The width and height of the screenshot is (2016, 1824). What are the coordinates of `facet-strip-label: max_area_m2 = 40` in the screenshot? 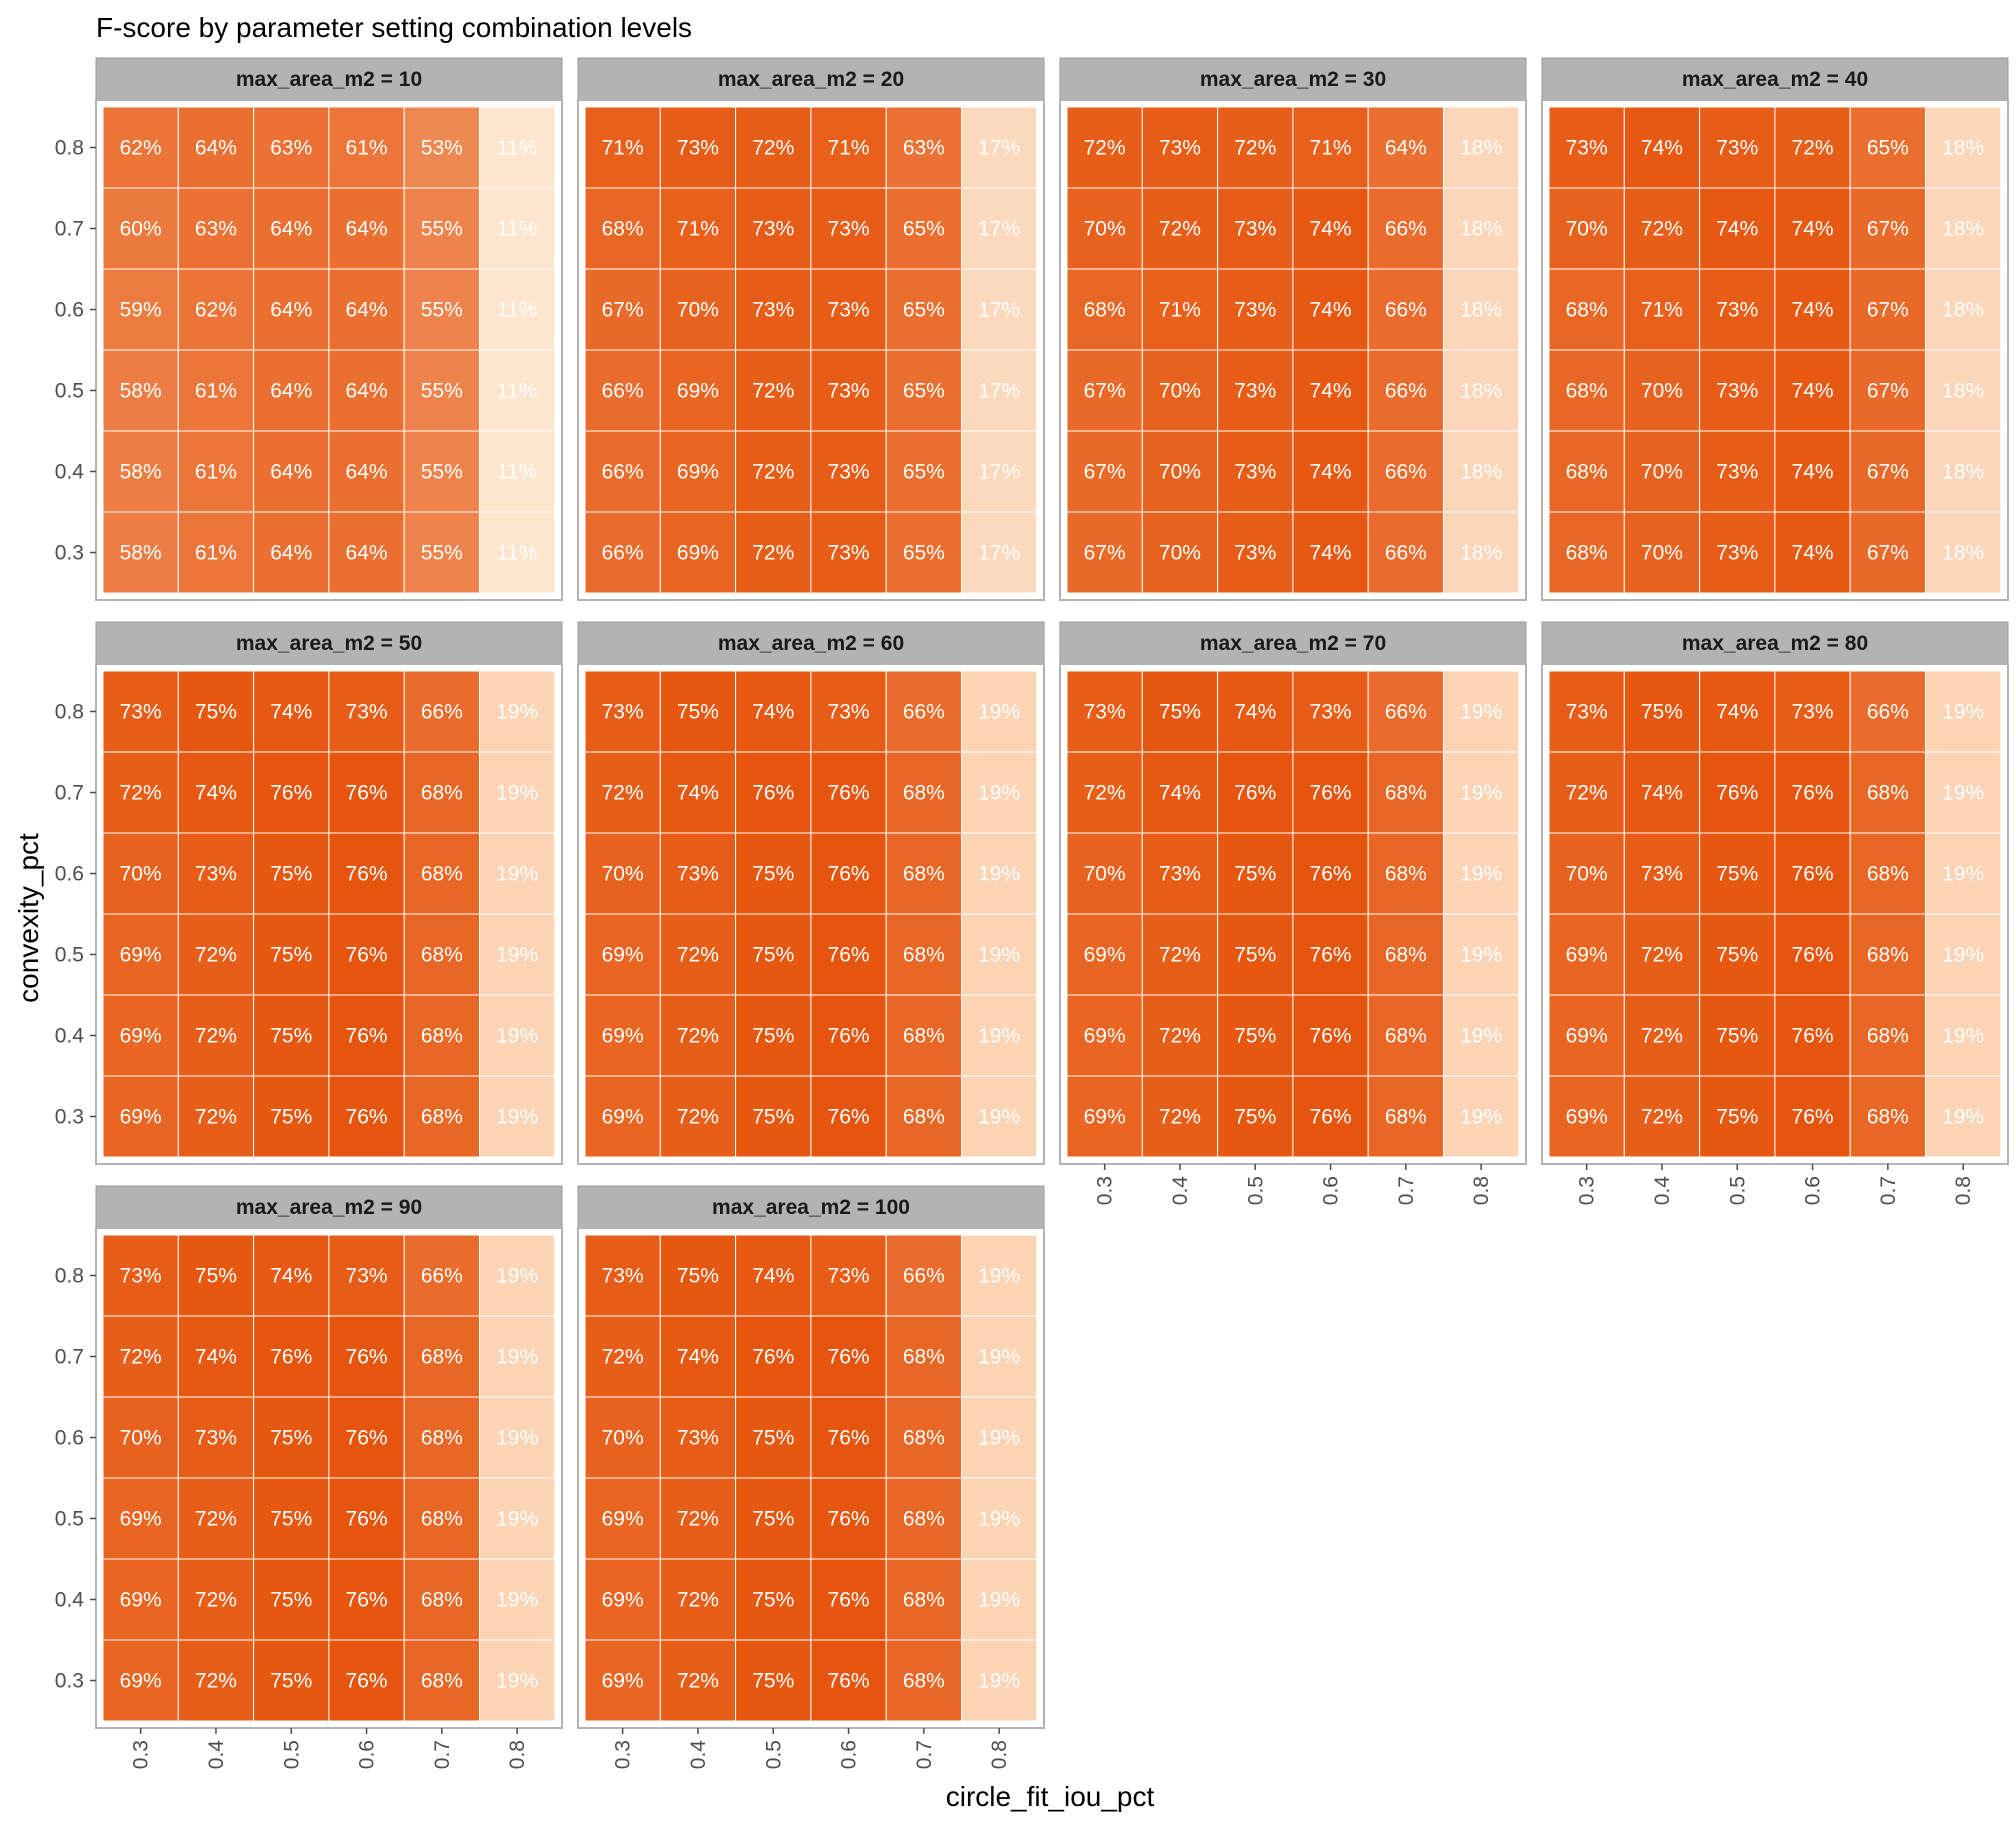 It's located at (1775, 79).